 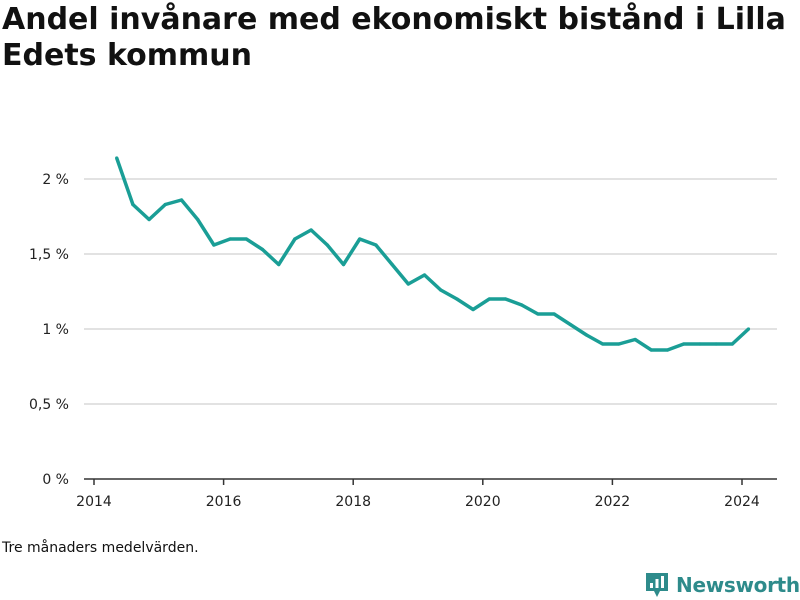 I want to click on brand-logo: Newsworthy, so click(x=722, y=585).